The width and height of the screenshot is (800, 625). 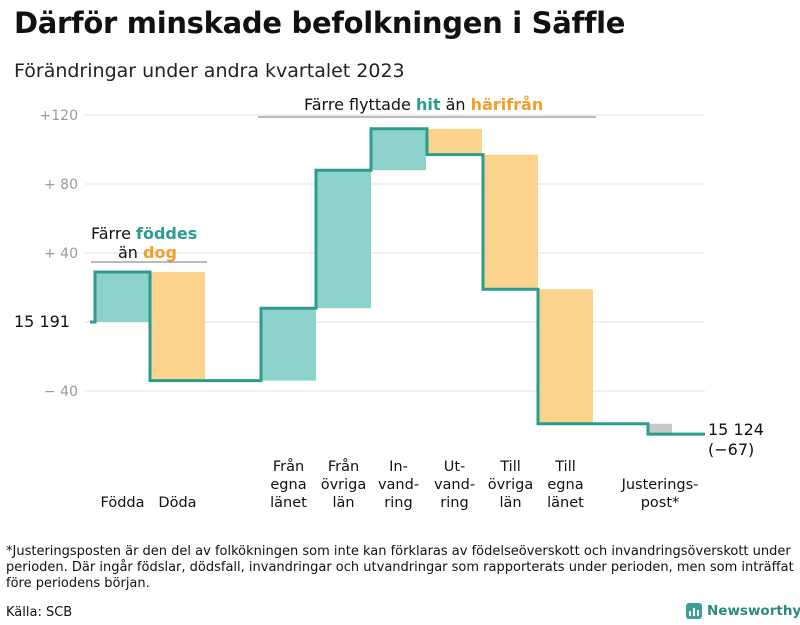 What do you see at coordinates (144, 233) in the screenshot?
I see `annotation-born: Färre föddes` at bounding box center [144, 233].